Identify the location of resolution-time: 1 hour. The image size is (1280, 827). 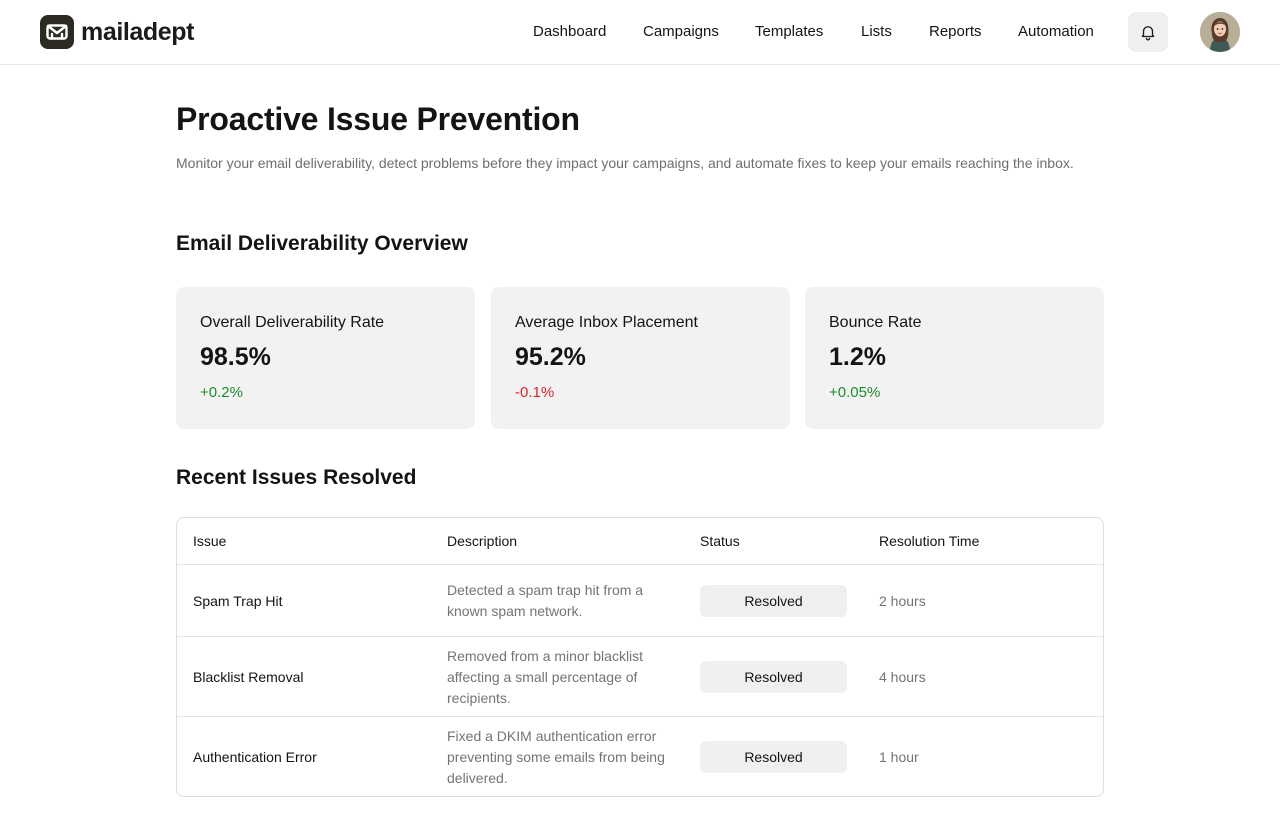
(899, 757).